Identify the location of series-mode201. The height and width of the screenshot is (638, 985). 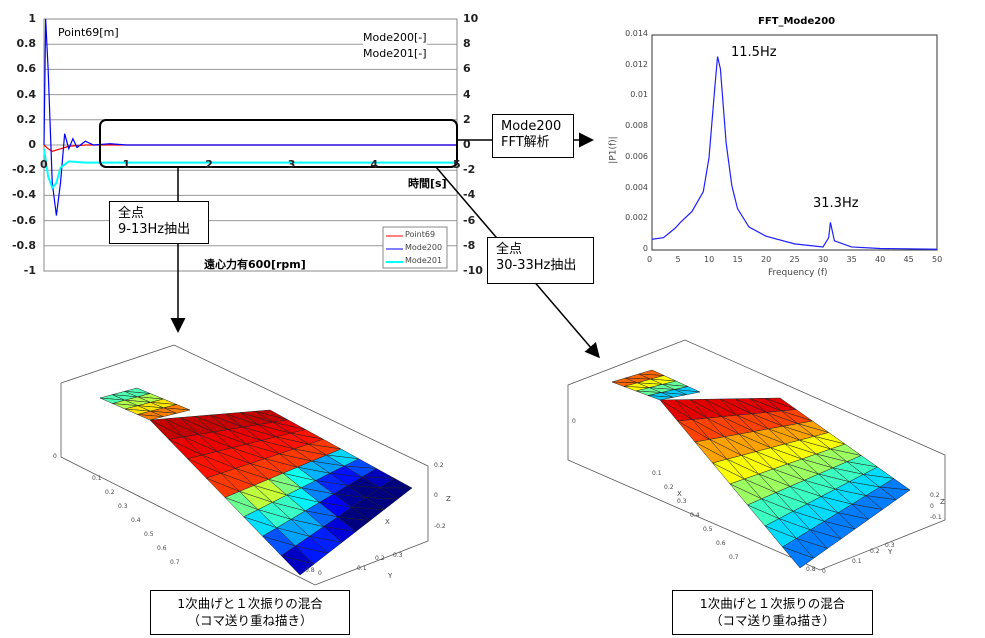
(250, 169).